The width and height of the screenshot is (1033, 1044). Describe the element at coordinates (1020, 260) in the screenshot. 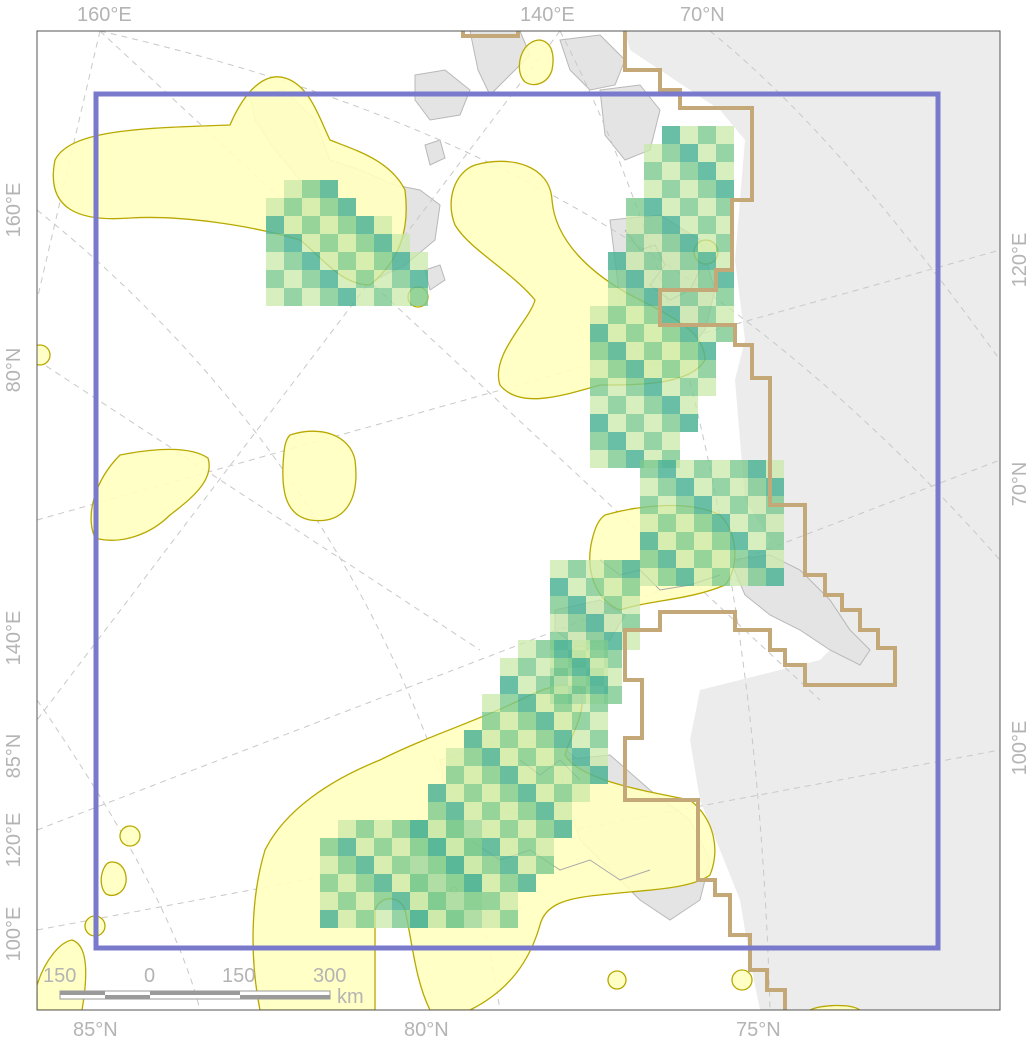

I see `label-right-0: 120°E` at that location.